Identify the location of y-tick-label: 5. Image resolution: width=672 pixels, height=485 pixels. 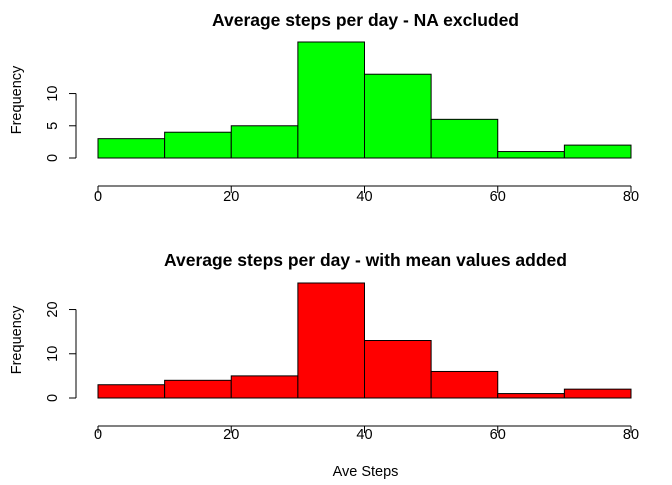
(53, 126).